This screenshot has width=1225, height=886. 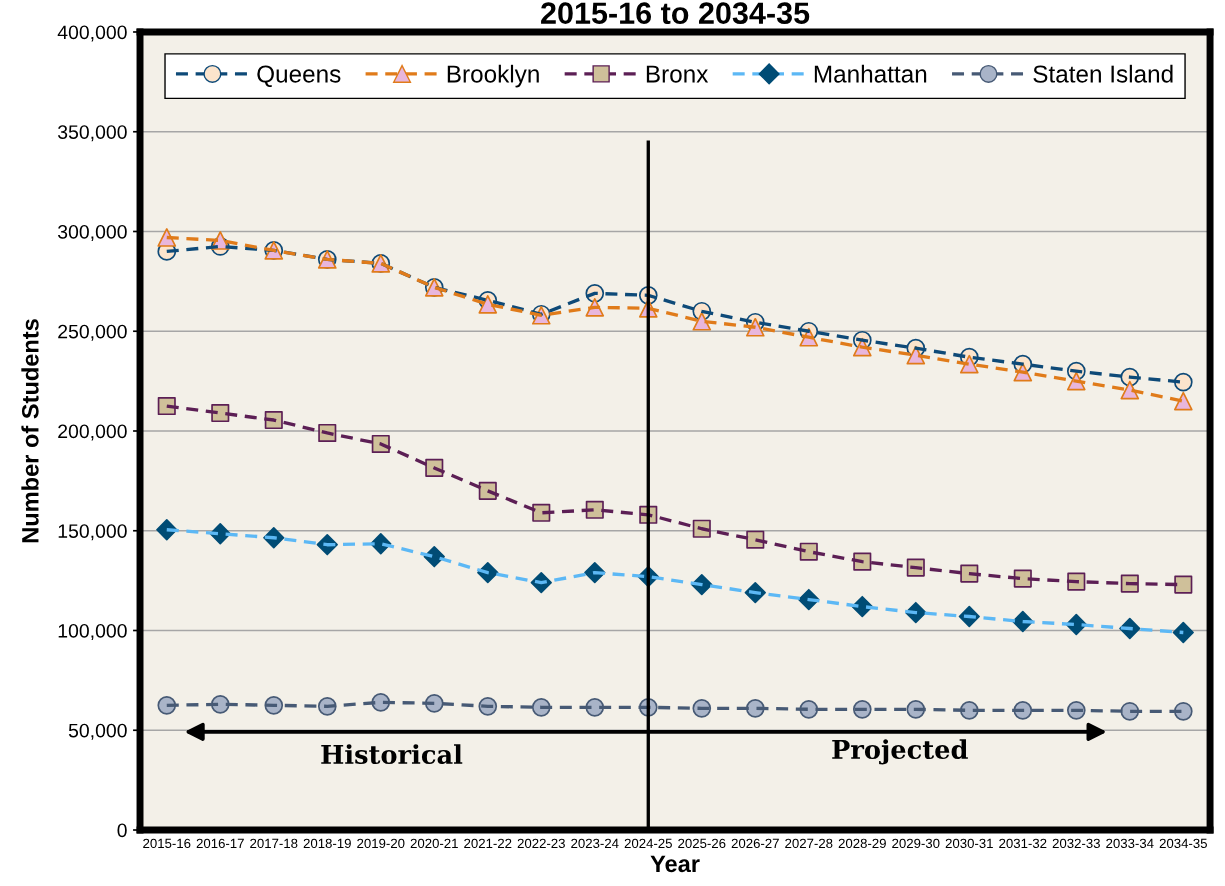 What do you see at coordinates (434, 843) in the screenshot?
I see `x-tick-label: 2020-21` at bounding box center [434, 843].